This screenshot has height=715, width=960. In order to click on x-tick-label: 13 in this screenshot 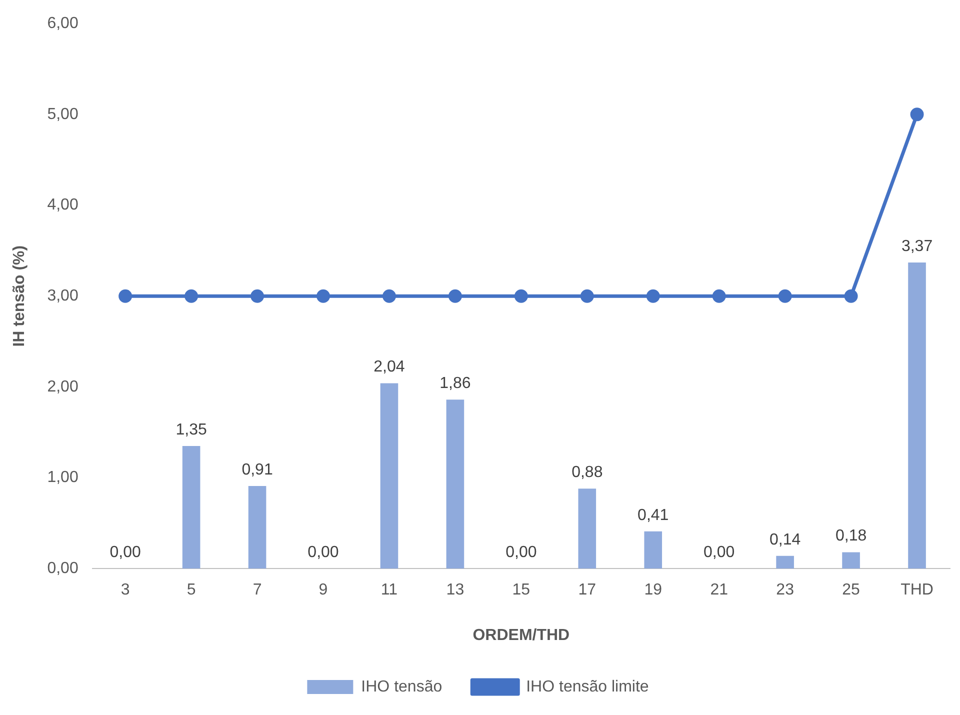, I will do `click(455, 590)`.